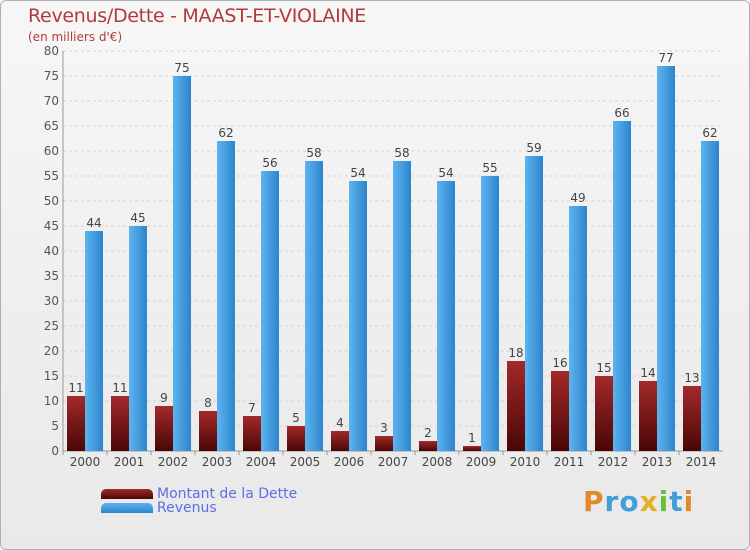  Describe the element at coordinates (384, 428) in the screenshot. I see `data-label-dette: 3` at that location.